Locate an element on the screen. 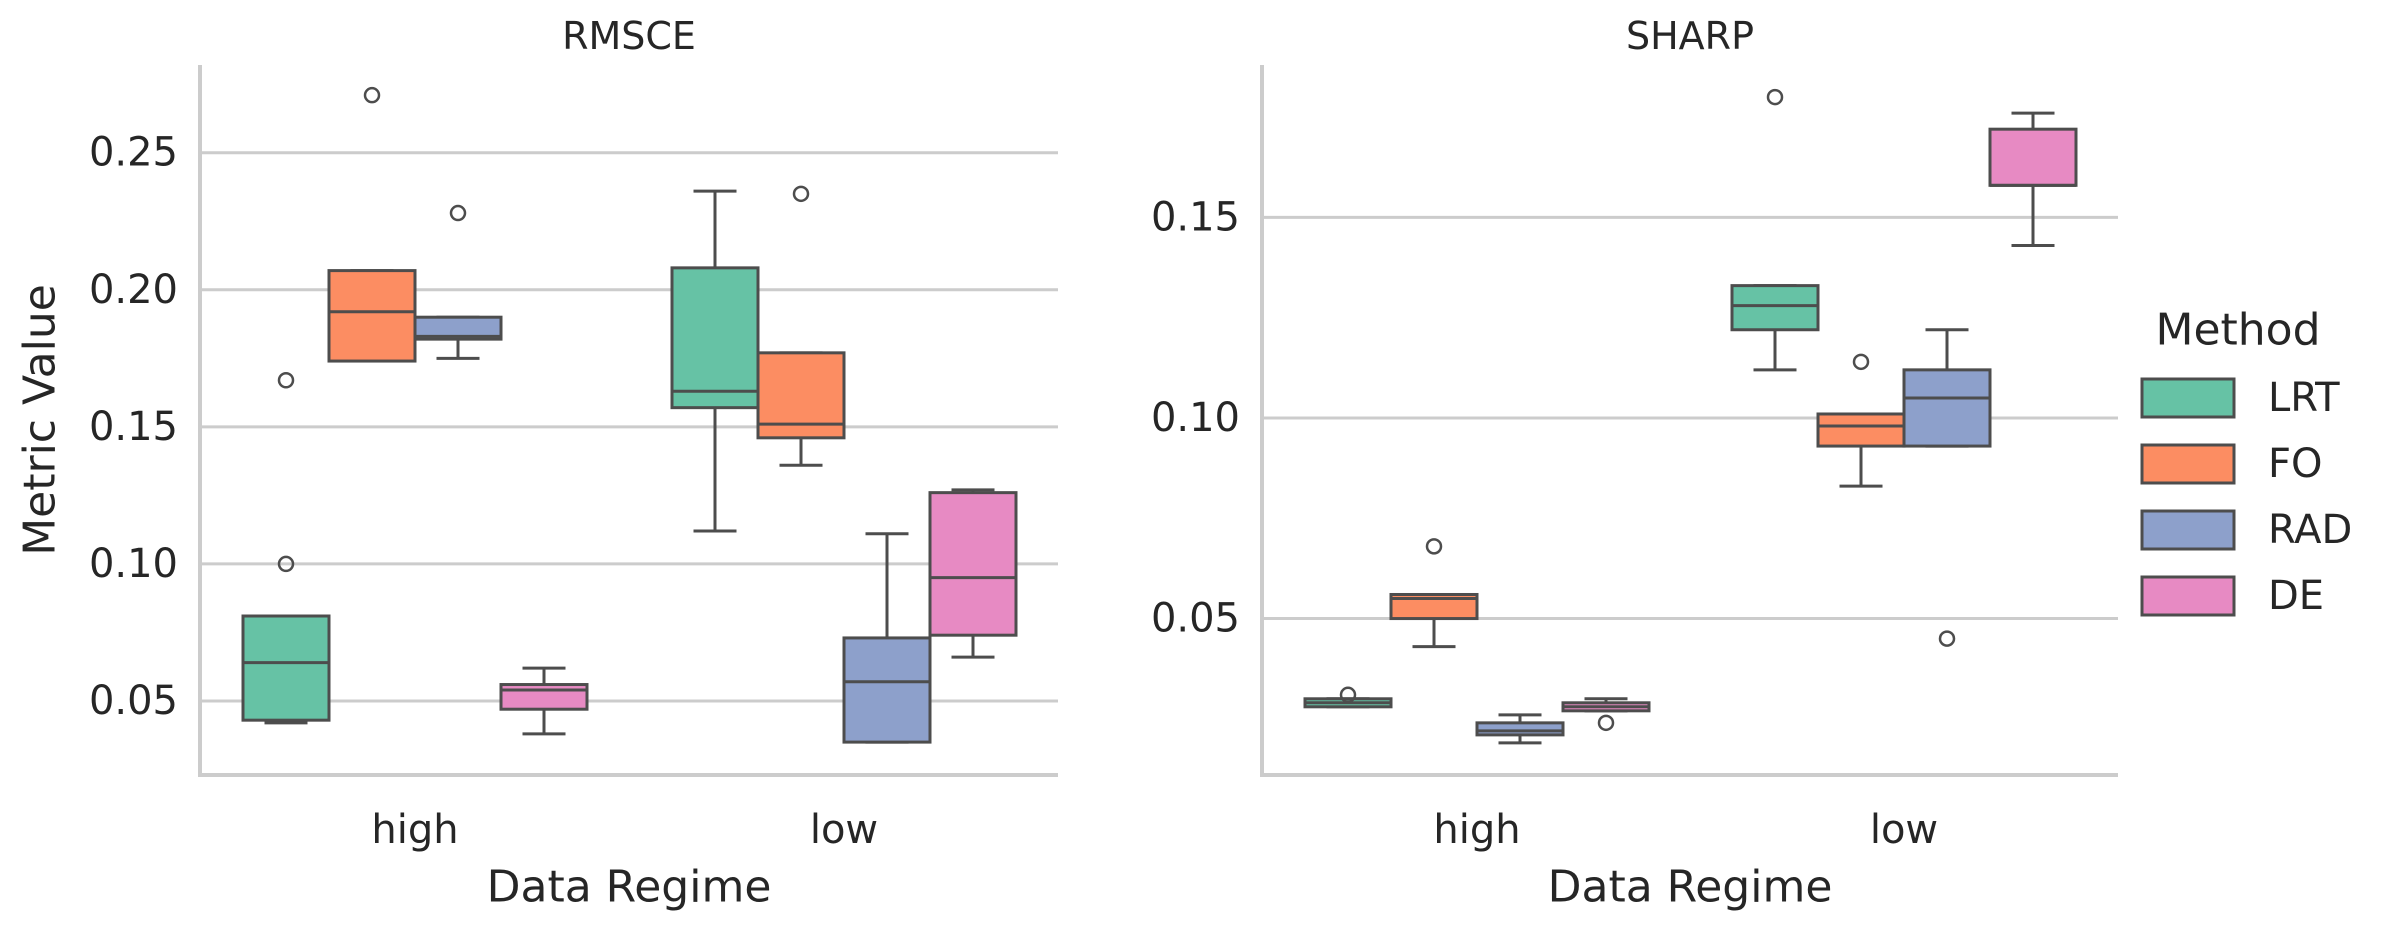 This screenshot has height=927, width=2396. panel-title: RMSCE is located at coordinates (629, 36).